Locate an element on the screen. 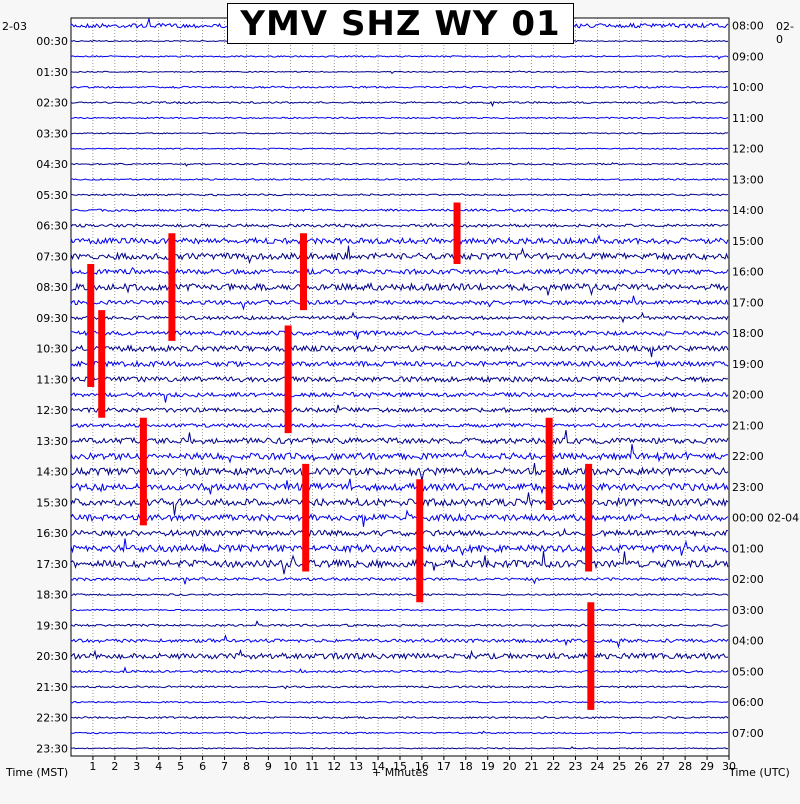  x-tick-label: 14 is located at coordinates (378, 766).